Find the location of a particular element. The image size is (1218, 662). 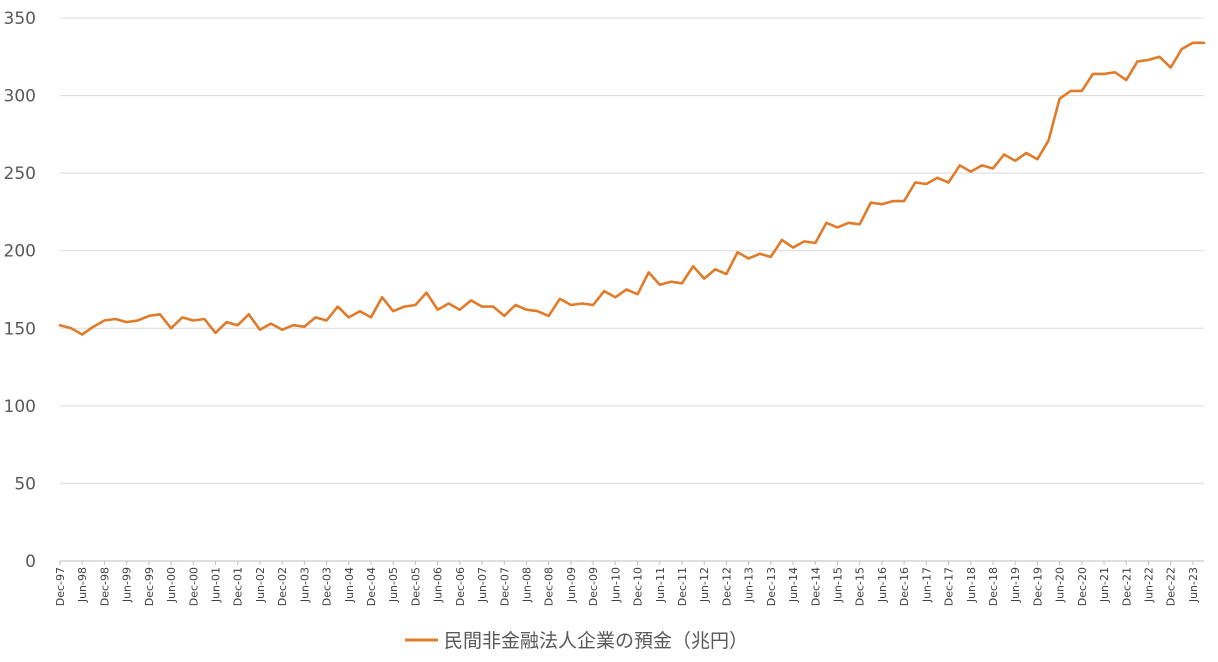

x-tick-label: Dec-18 is located at coordinates (993, 586).